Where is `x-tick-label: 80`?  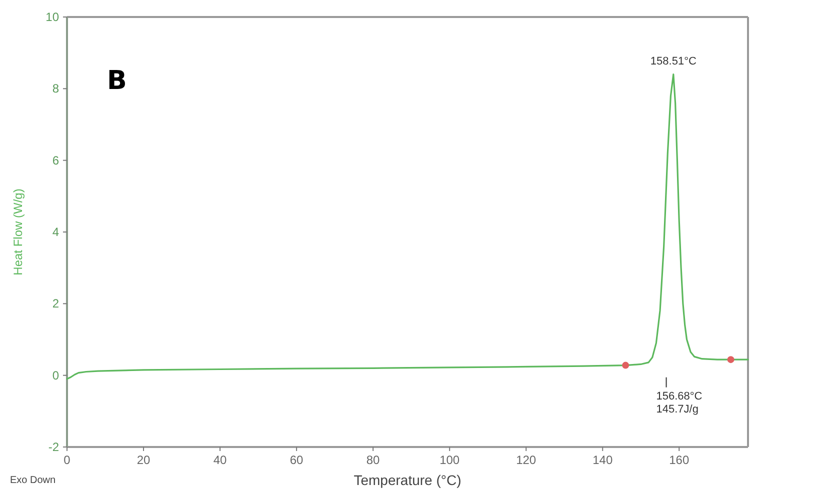 x-tick-label: 80 is located at coordinates (373, 460).